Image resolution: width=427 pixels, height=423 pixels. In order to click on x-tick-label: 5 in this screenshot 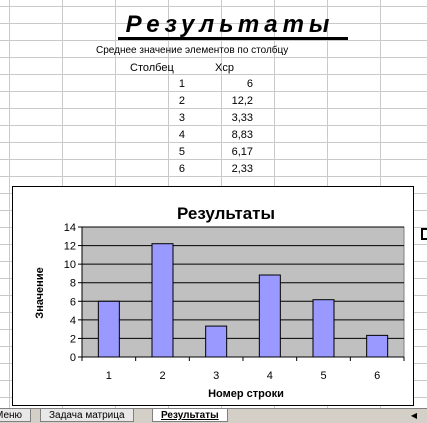, I will do `click(323, 376)`.